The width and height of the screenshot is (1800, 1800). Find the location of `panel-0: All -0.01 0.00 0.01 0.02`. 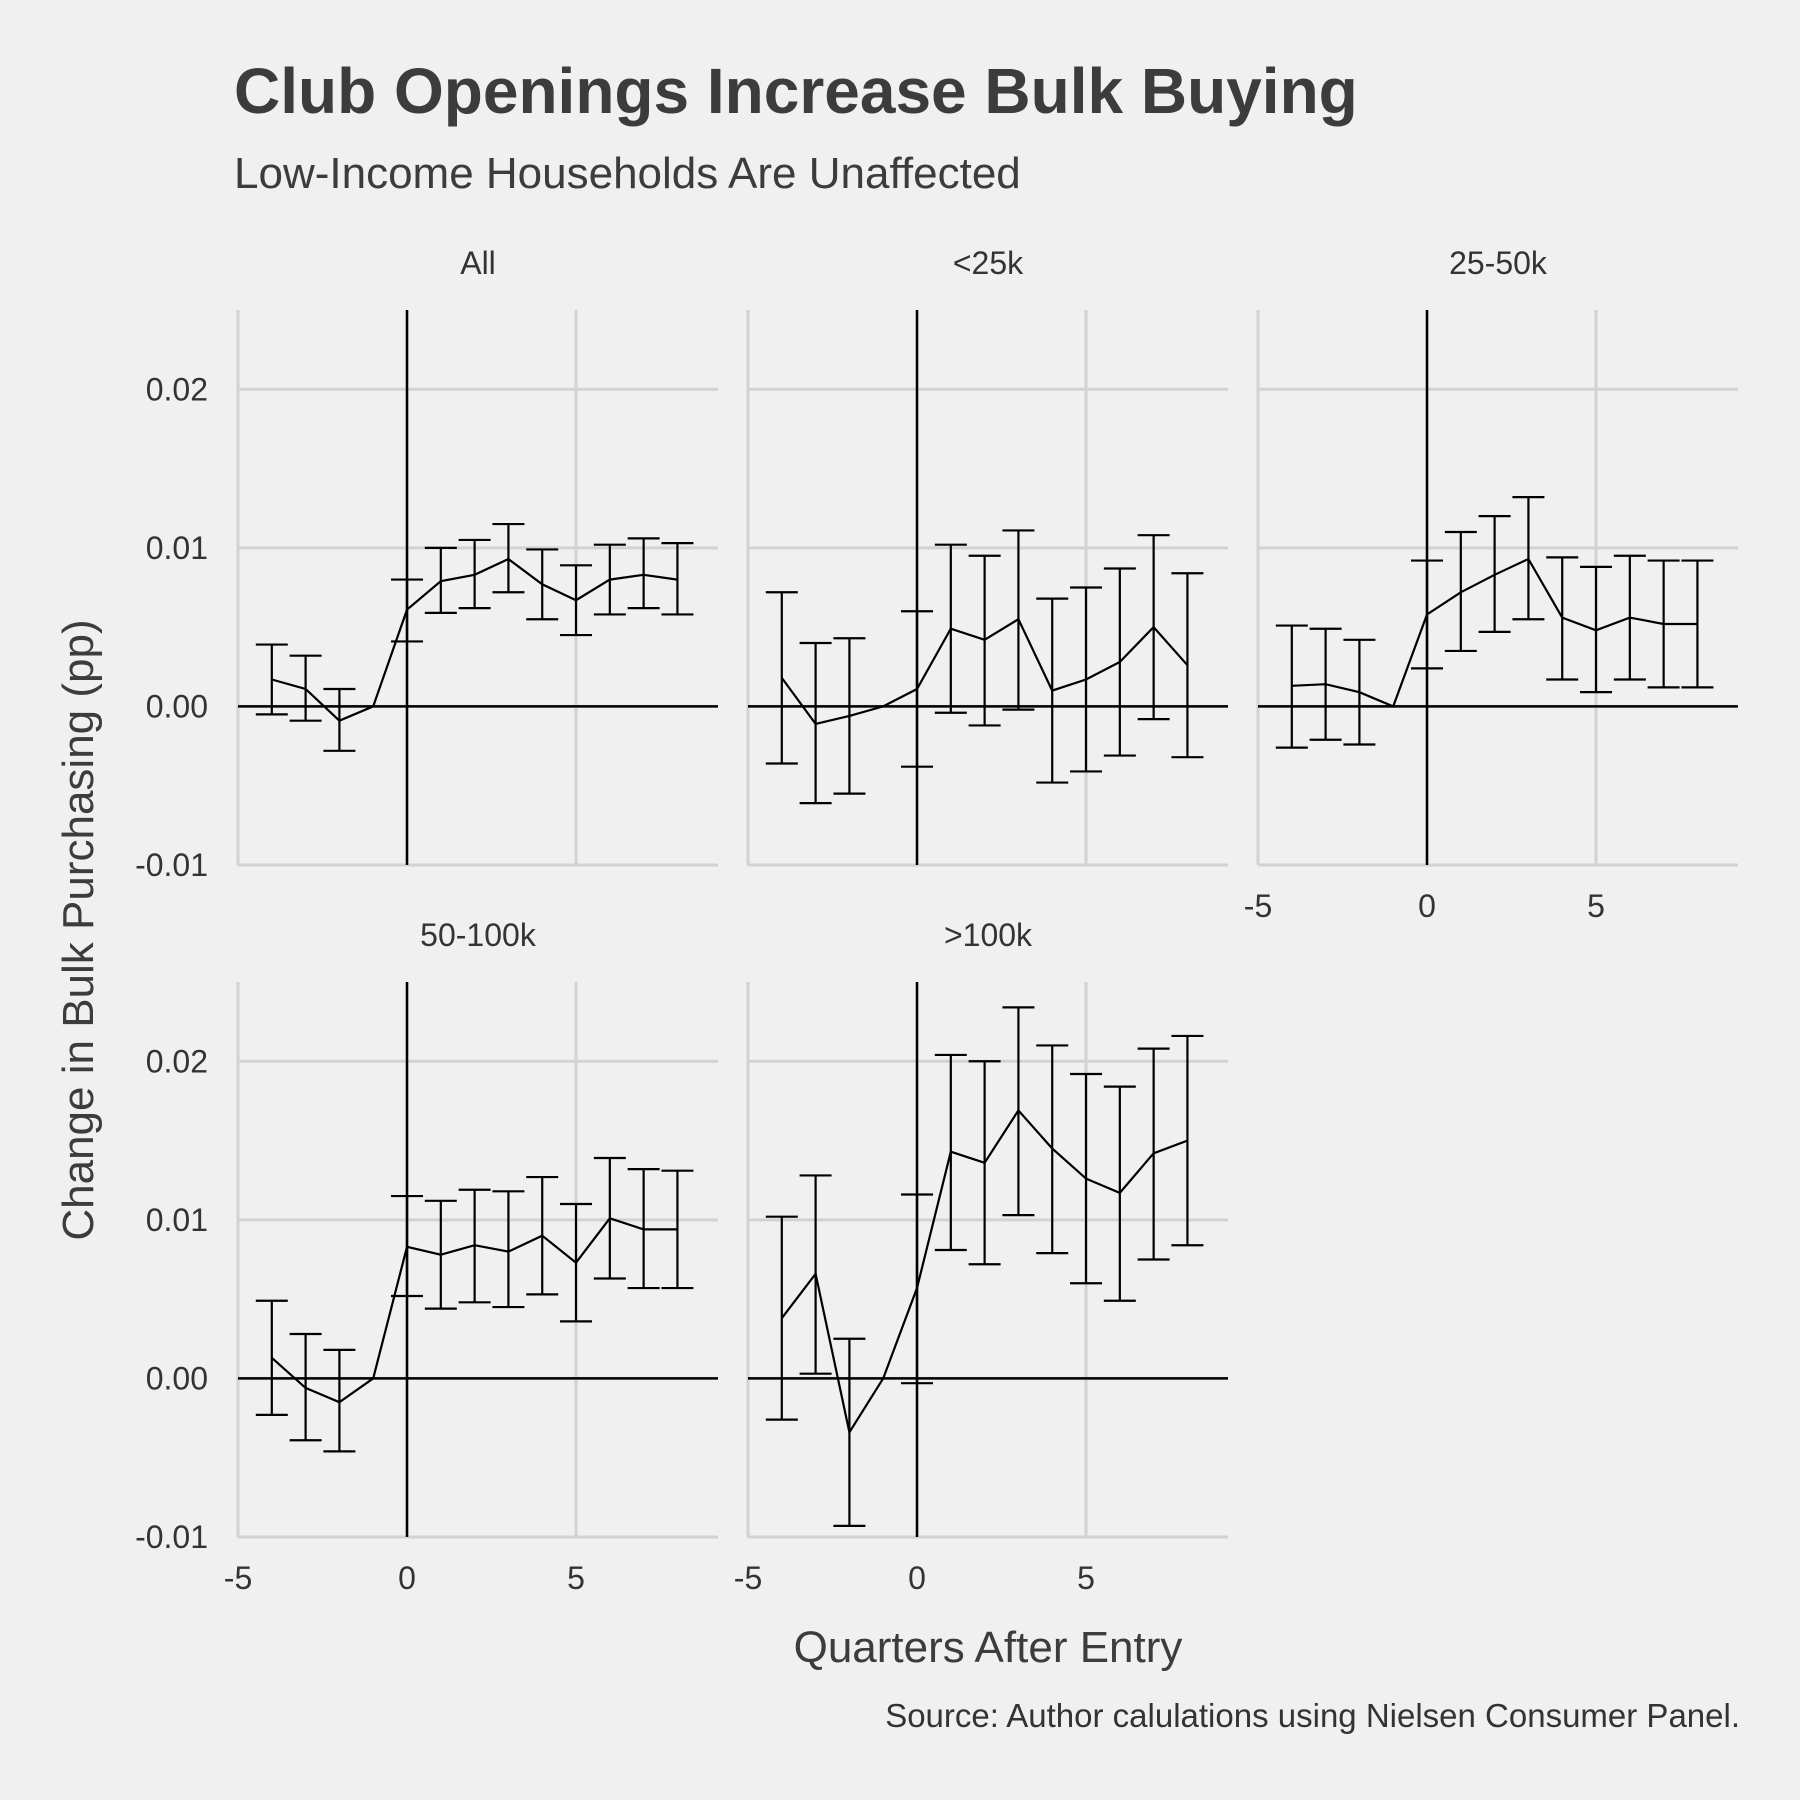

panel-0: All -0.01 0.00 0.01 0.02 is located at coordinates (426, 564).